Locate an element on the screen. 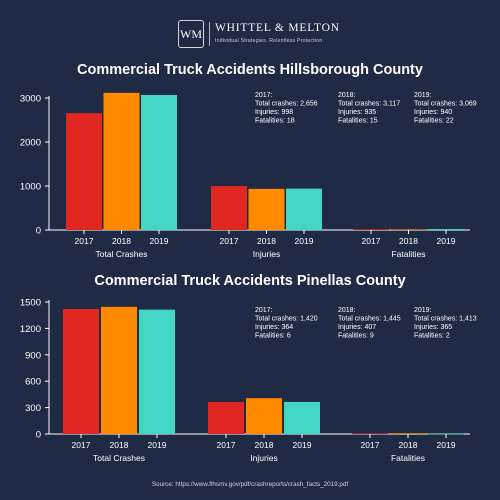 The height and width of the screenshot is (500, 500). annotation-line: Injuries: 935 is located at coordinates (357, 112).